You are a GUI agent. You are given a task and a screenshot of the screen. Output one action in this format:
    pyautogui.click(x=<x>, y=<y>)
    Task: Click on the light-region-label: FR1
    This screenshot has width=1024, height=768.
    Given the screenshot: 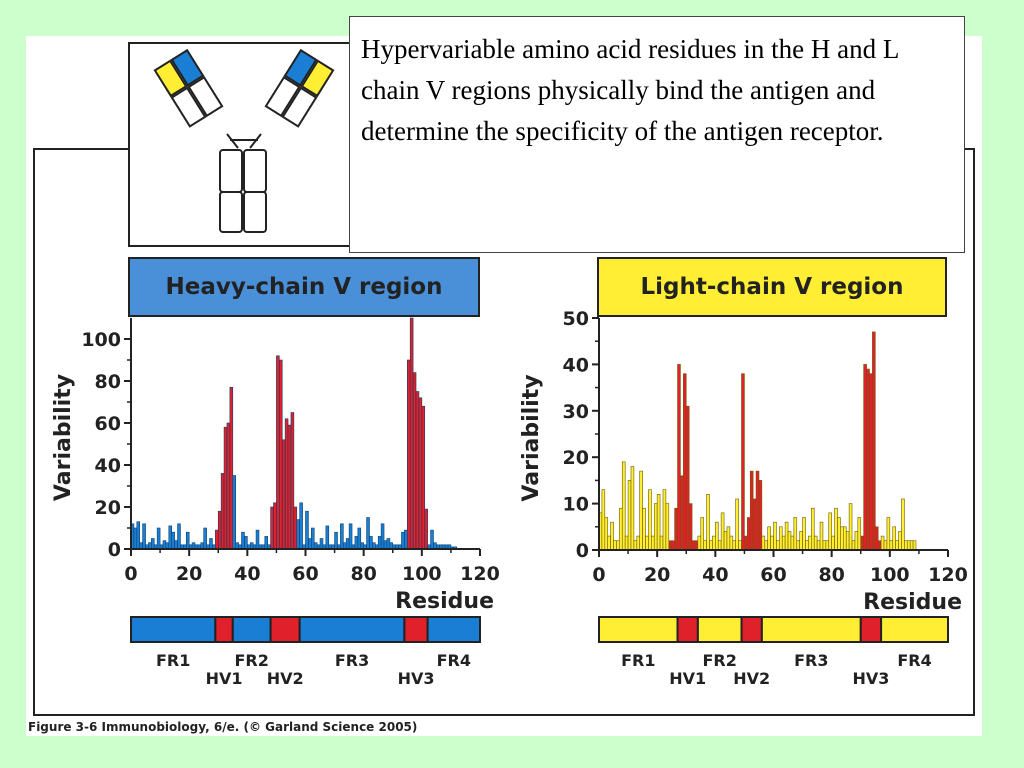 What is the action you would take?
    pyautogui.click(x=638, y=660)
    